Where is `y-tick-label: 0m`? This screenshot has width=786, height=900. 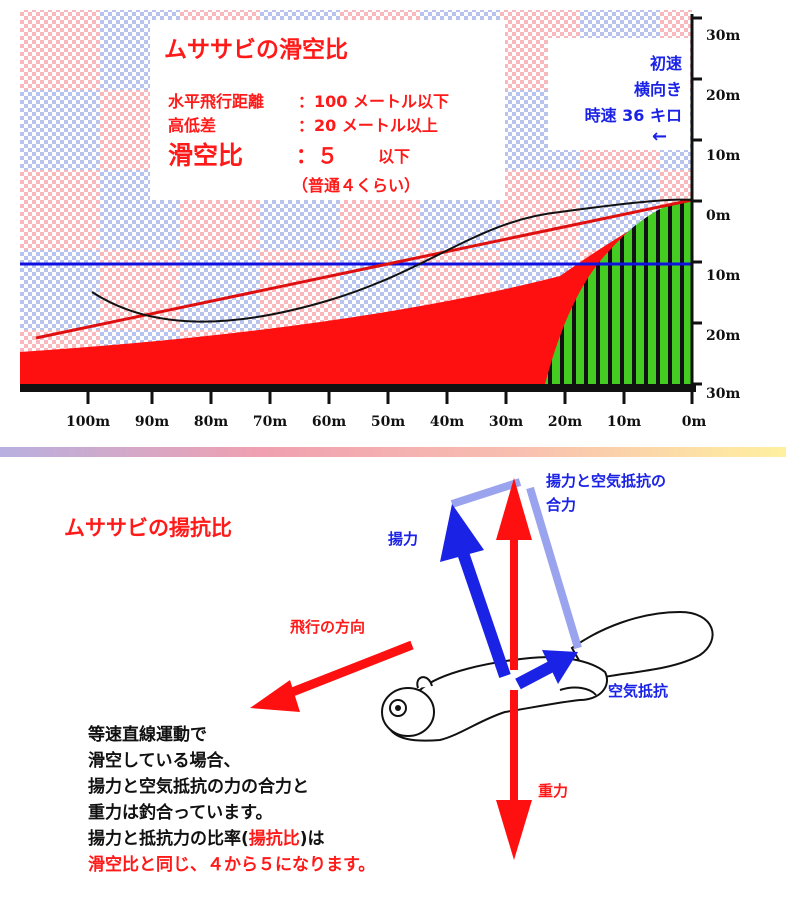
y-tick-label: 0m is located at coordinates (718, 216).